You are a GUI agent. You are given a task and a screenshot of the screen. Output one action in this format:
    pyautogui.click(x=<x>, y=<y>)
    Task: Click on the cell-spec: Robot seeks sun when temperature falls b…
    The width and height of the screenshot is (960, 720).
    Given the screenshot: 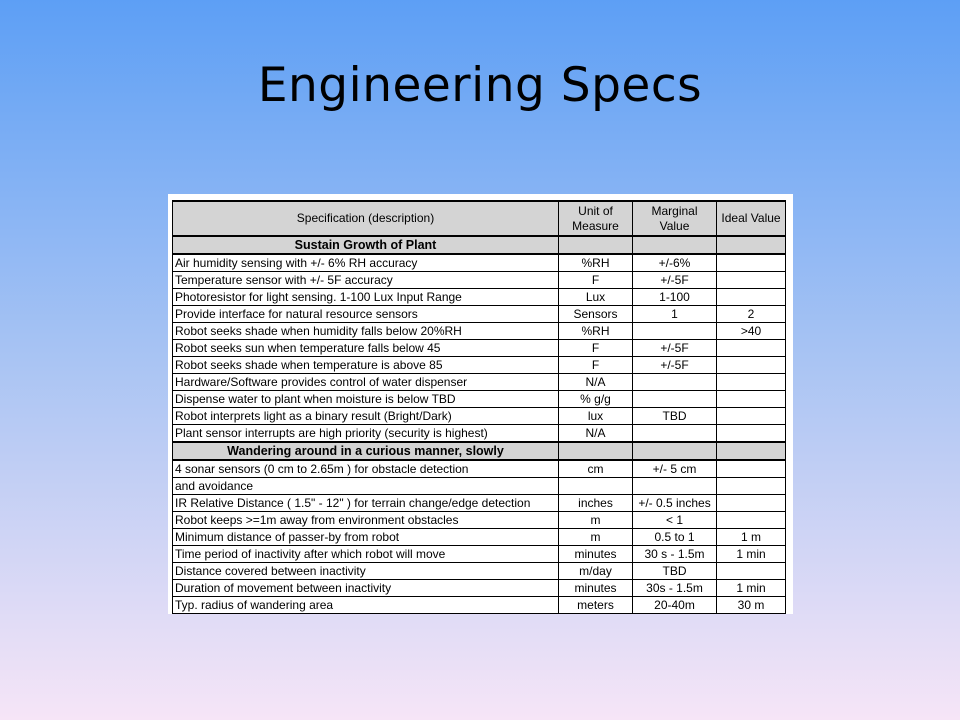 What is the action you would take?
    pyautogui.click(x=365, y=348)
    